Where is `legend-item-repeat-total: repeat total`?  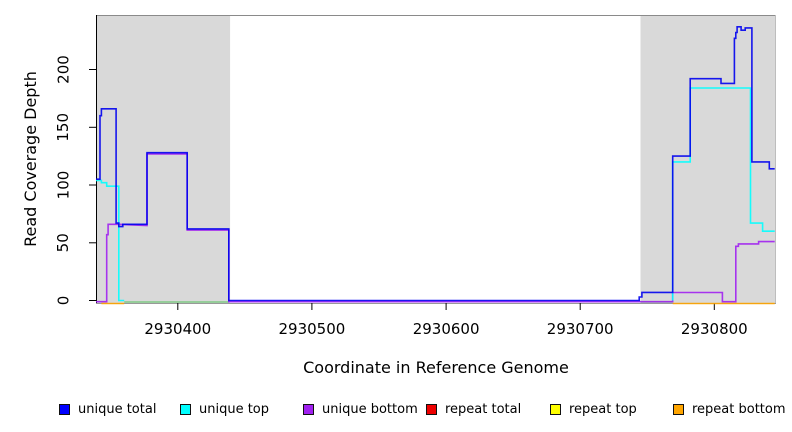
legend-item-repeat-total: repeat total is located at coordinates (473, 409).